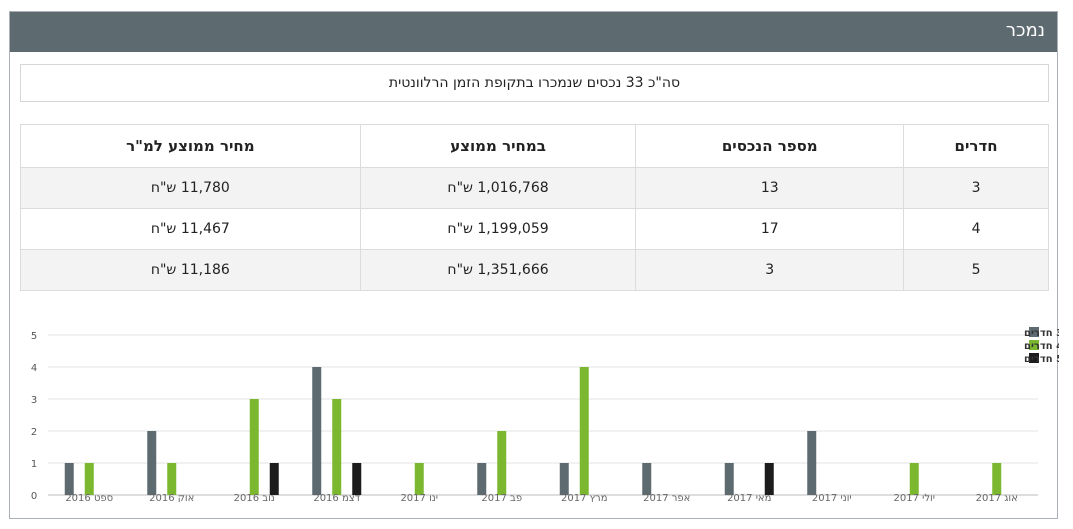  I want to click on panel-header: נמכר, so click(533, 32).